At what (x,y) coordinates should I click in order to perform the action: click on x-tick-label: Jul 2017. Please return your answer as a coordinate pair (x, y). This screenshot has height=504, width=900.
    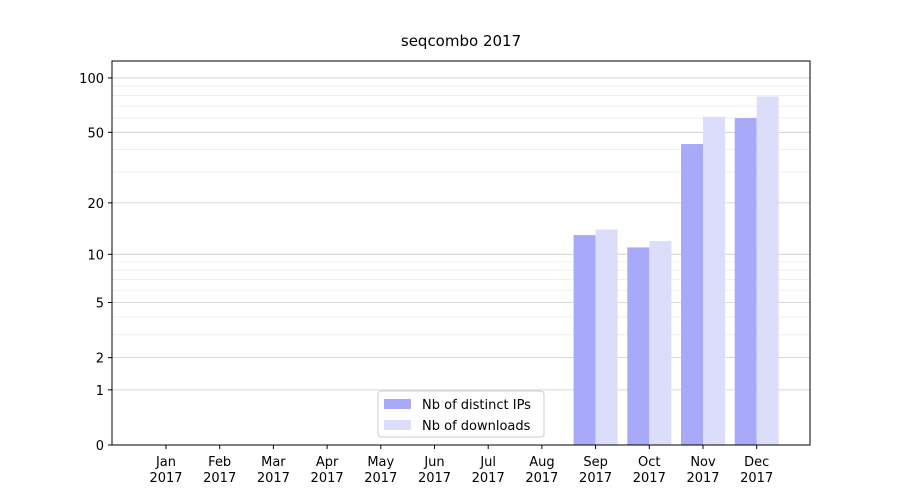
    Looking at the image, I should click on (488, 470).